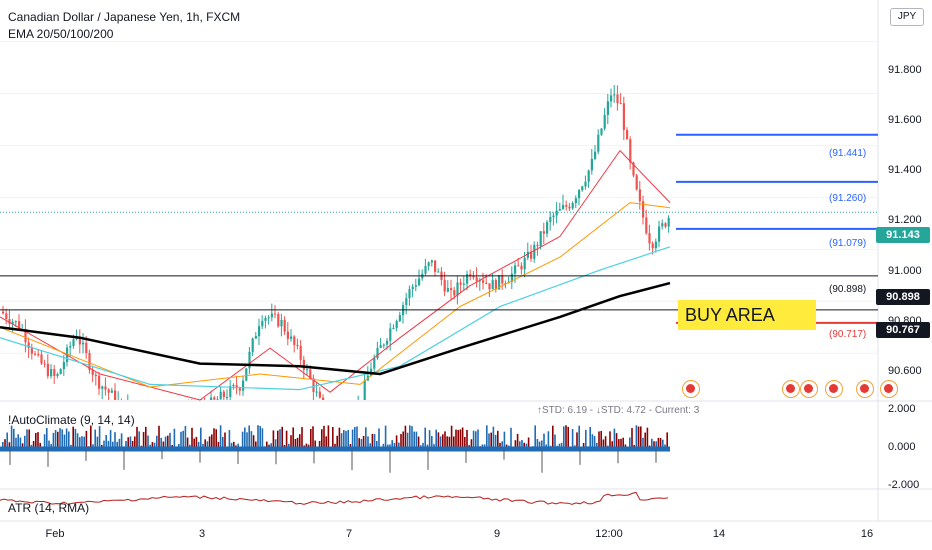 Image resolution: width=932 pixels, height=550 pixels. What do you see at coordinates (747, 315) in the screenshot?
I see `buy-area-annotation: BUY AREA` at bounding box center [747, 315].